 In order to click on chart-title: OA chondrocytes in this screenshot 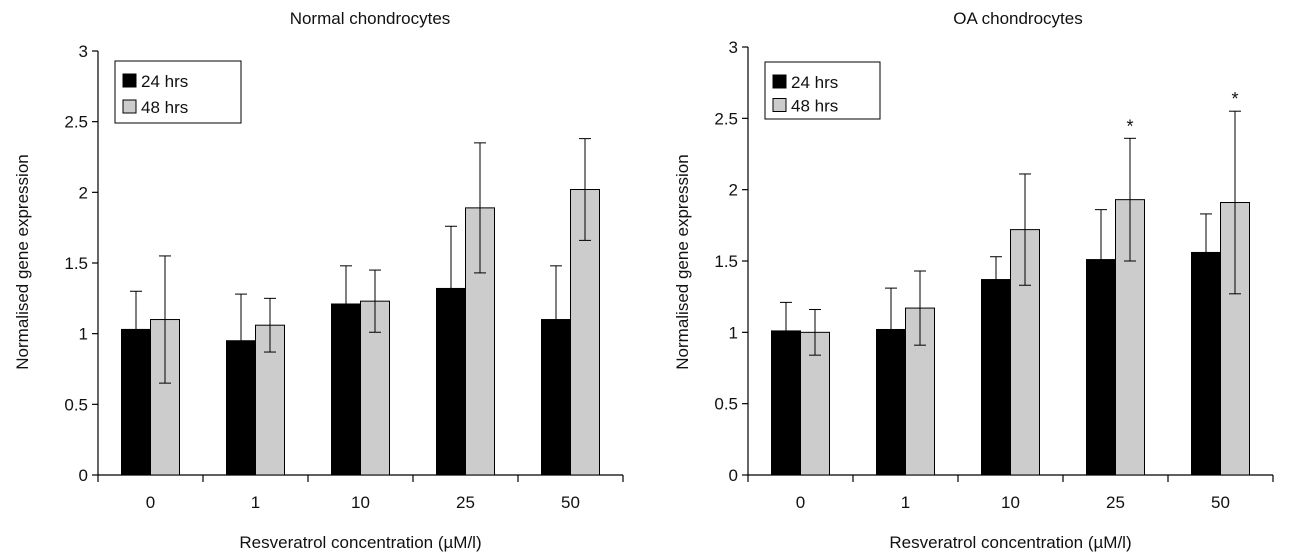, I will do `click(1017, 18)`.